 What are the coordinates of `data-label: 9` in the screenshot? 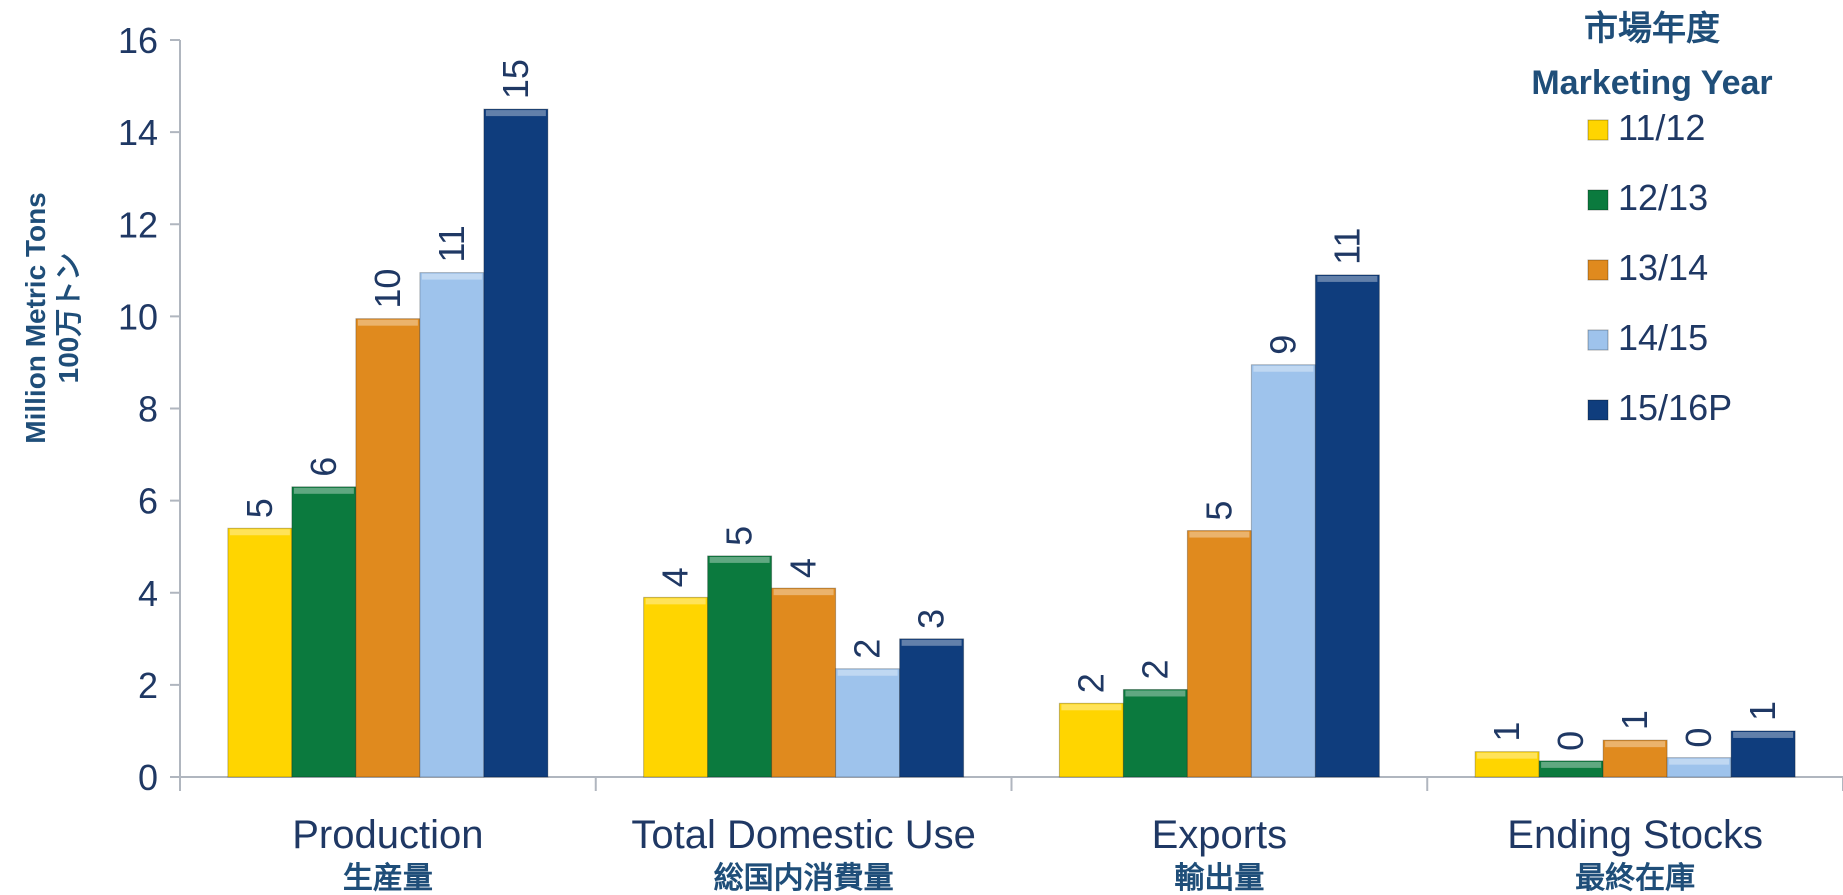 It's located at (1282, 345).